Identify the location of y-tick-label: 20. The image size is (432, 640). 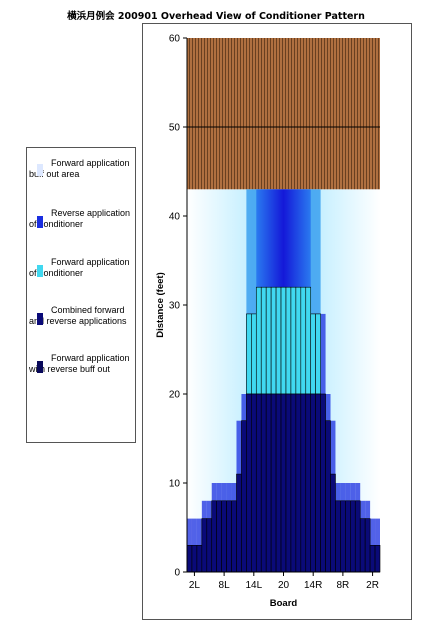
(175, 395).